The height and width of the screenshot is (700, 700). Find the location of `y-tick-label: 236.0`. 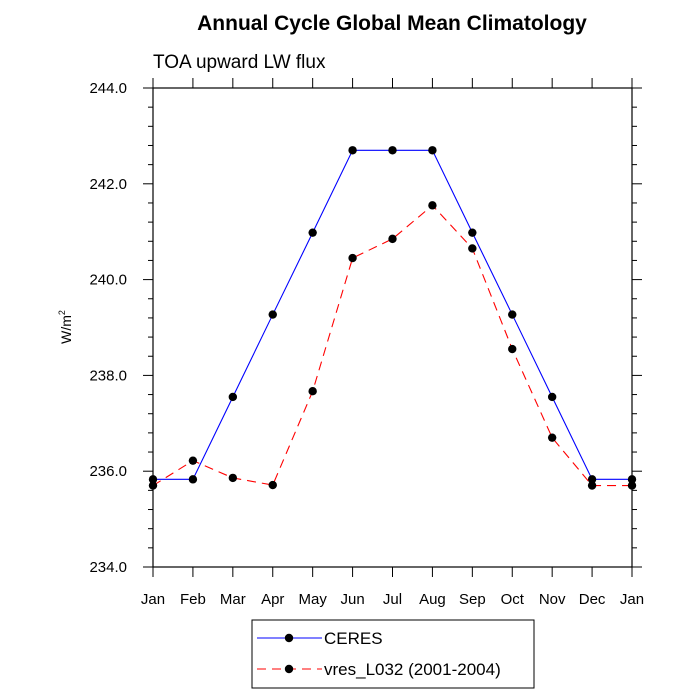

y-tick-label: 236.0 is located at coordinates (108, 471).